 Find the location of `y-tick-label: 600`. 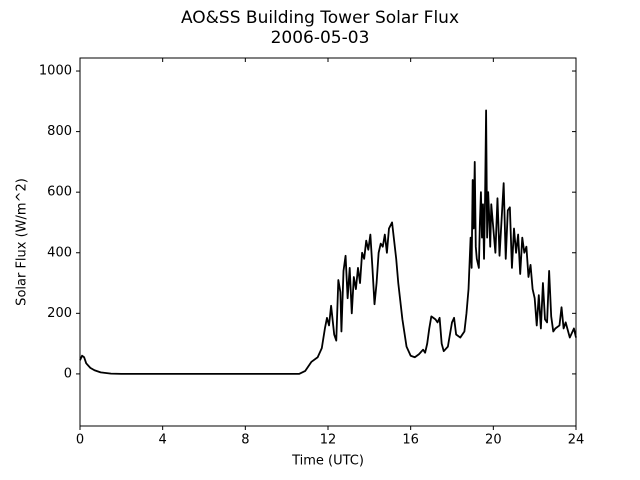

y-tick-label: 600 is located at coordinates (59, 192).